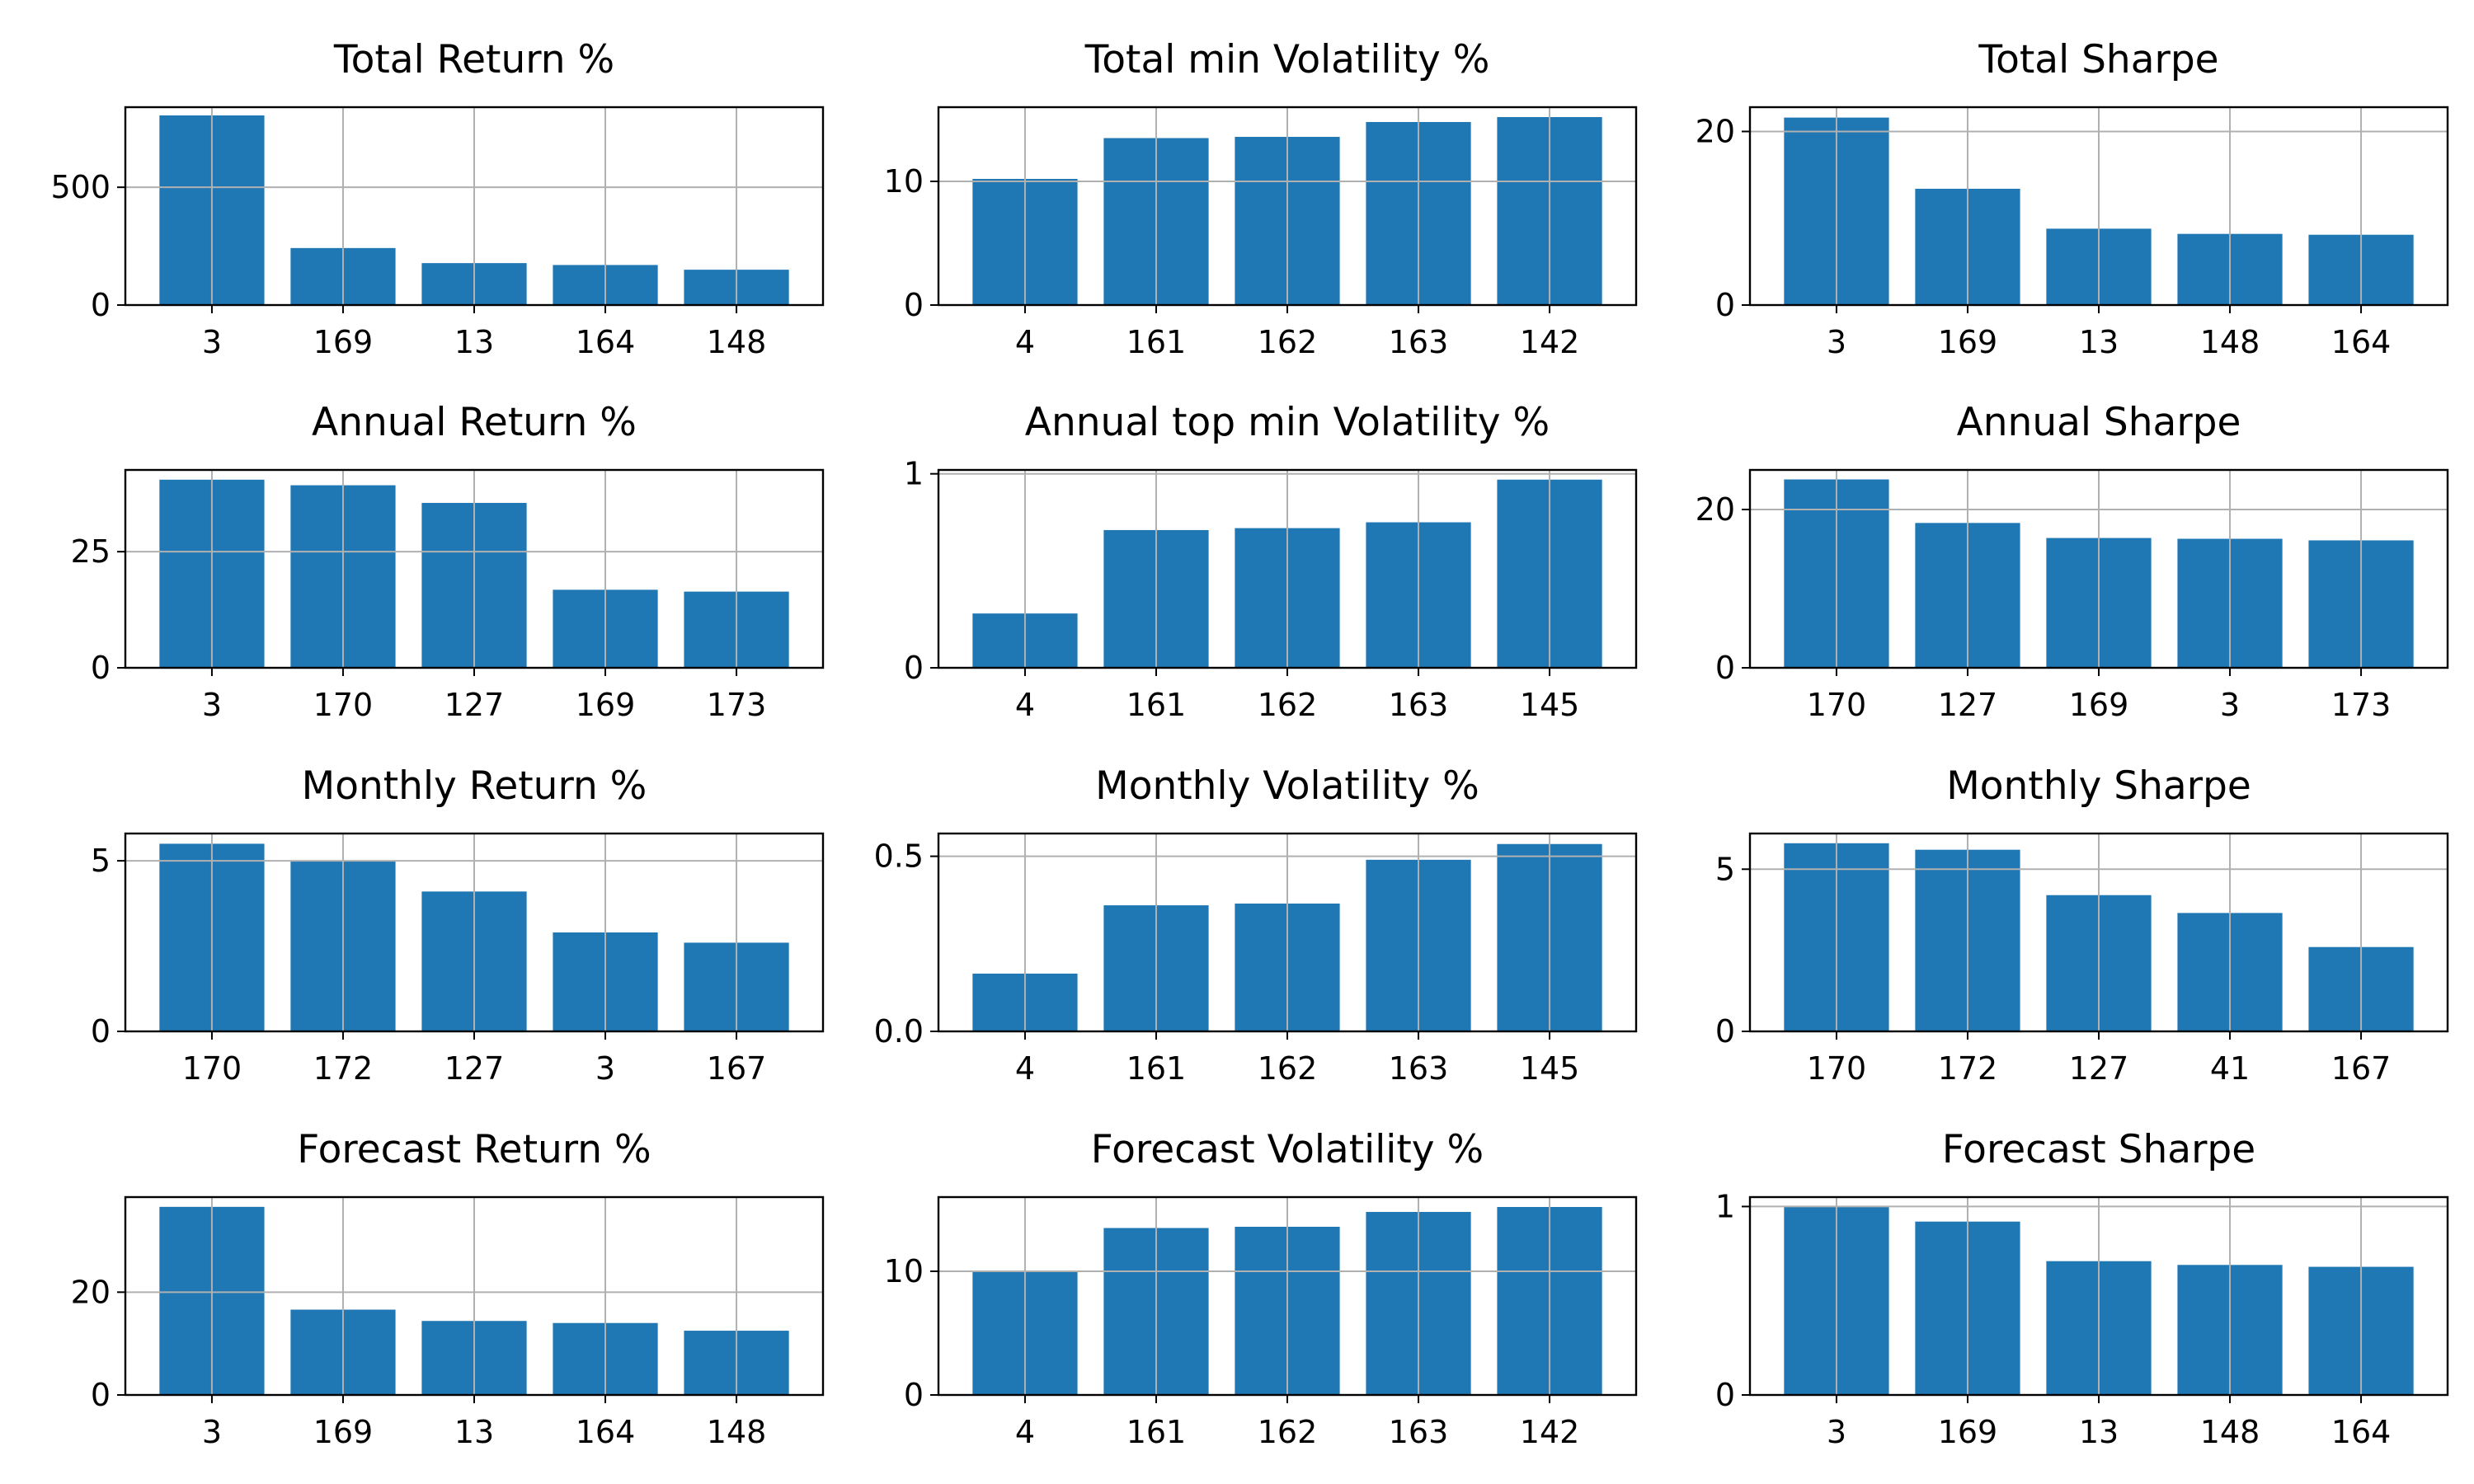 The width and height of the screenshot is (2474, 1484). What do you see at coordinates (1287, 59) in the screenshot?
I see `subplot-title: Total min Volatility %` at bounding box center [1287, 59].